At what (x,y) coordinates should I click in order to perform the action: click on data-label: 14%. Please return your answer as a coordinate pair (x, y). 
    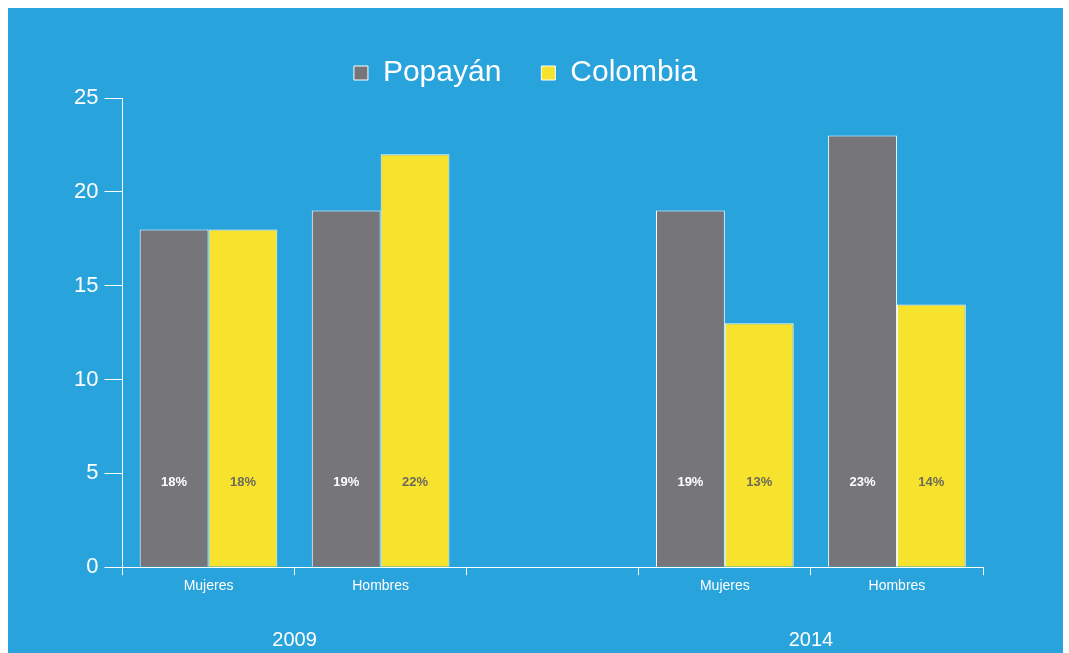
    Looking at the image, I should click on (931, 482).